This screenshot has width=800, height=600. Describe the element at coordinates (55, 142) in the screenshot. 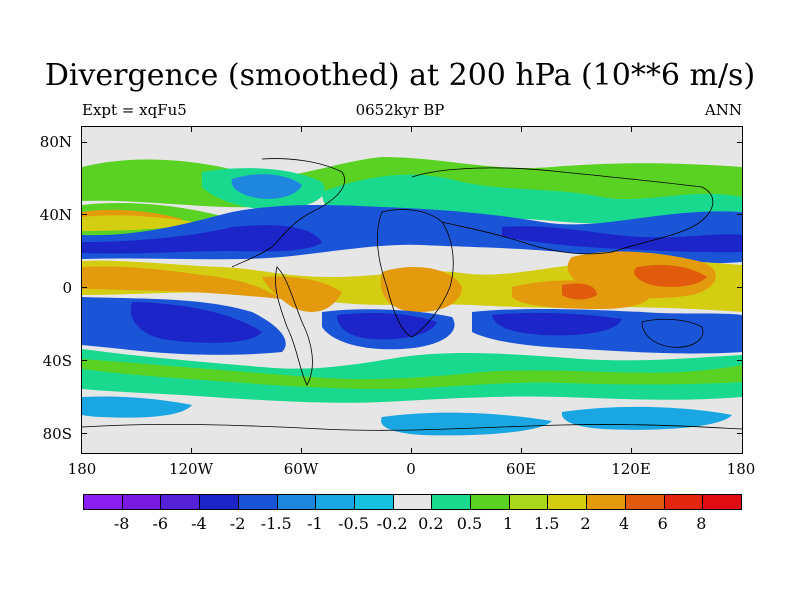

I see `y-label-80n: 80N` at that location.